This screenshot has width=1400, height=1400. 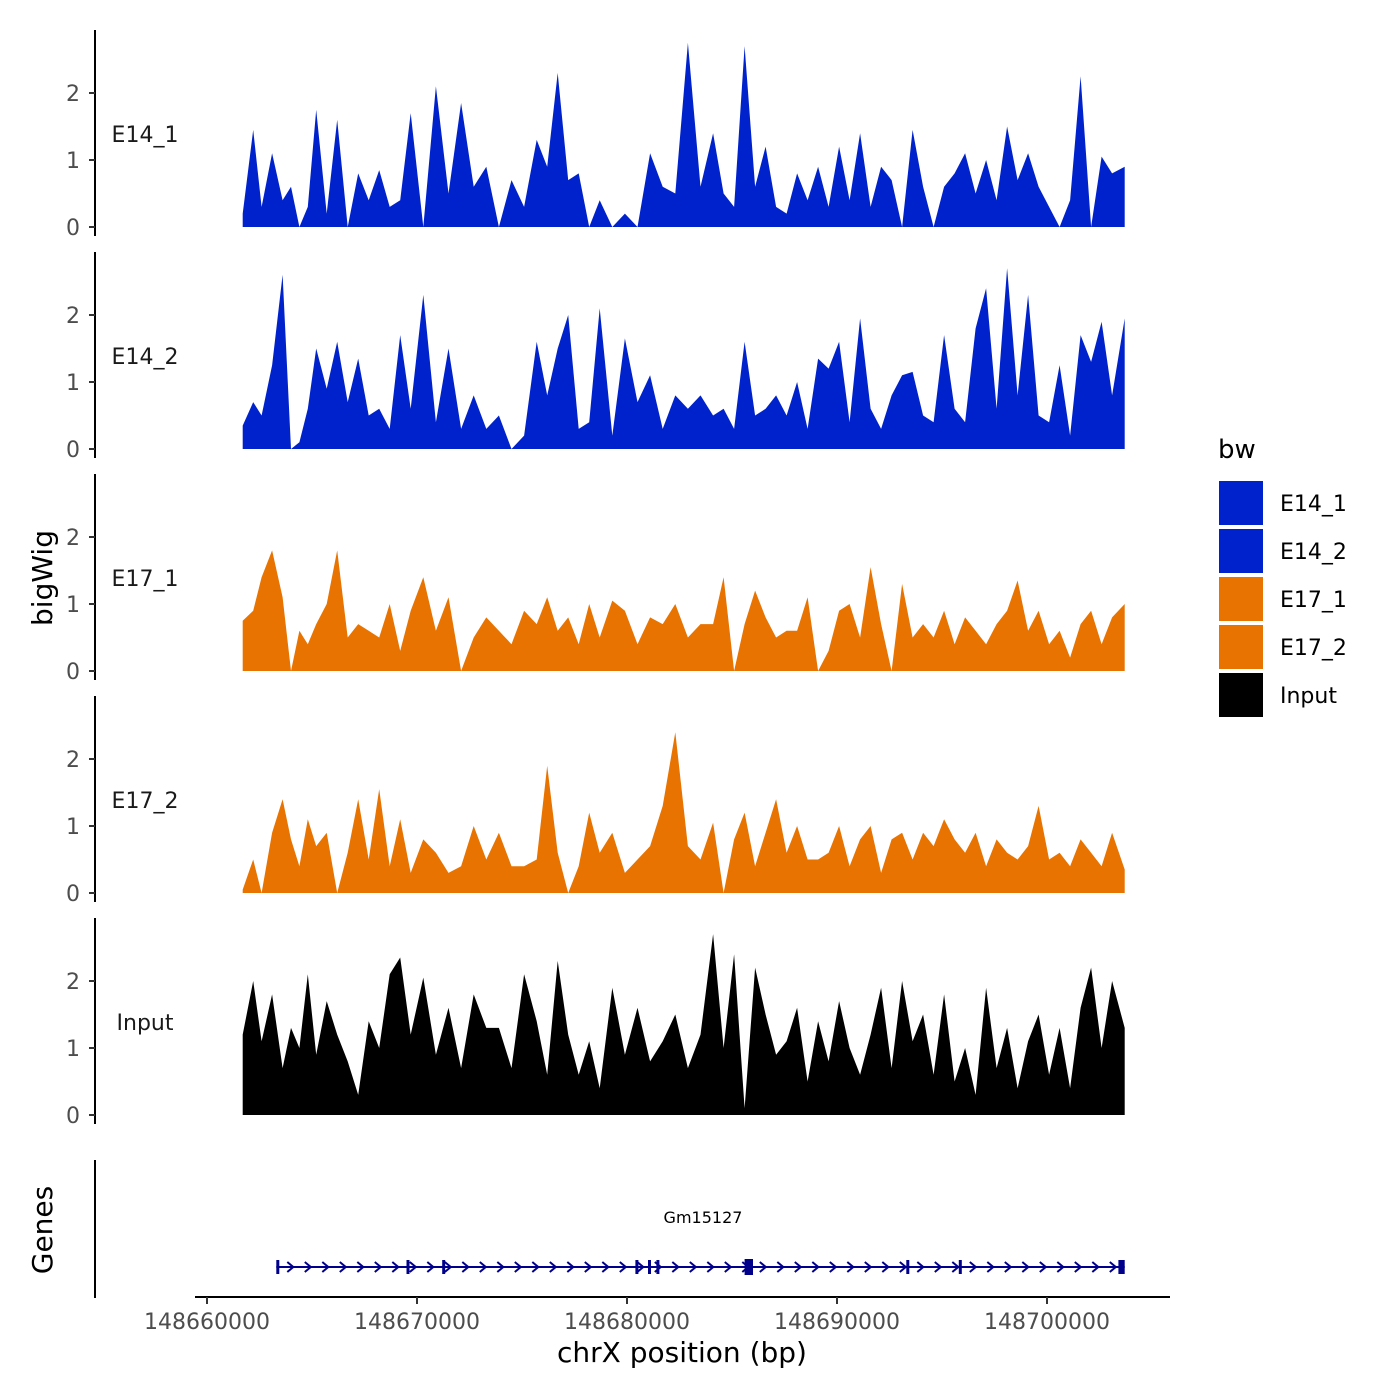 What do you see at coordinates (683, 1024) in the screenshot?
I see `area-Input` at bounding box center [683, 1024].